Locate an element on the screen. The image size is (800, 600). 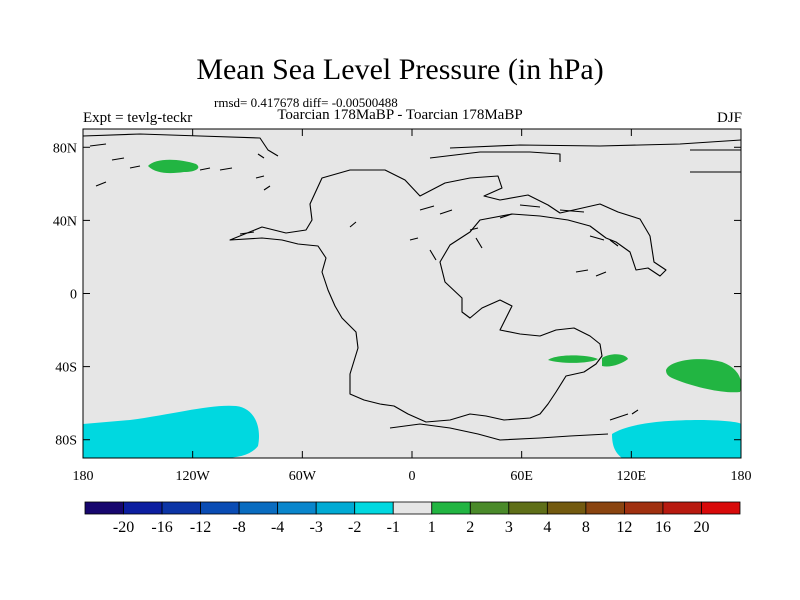
colorbar-label: -4 is located at coordinates (277, 527).